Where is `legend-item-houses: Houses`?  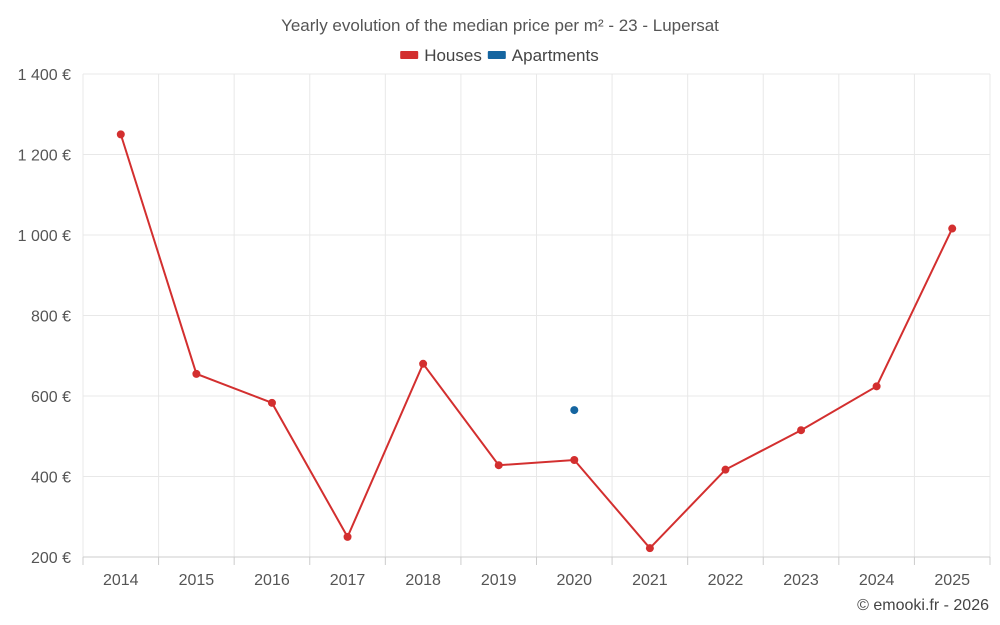
legend-item-houses: Houses is located at coordinates (441, 55).